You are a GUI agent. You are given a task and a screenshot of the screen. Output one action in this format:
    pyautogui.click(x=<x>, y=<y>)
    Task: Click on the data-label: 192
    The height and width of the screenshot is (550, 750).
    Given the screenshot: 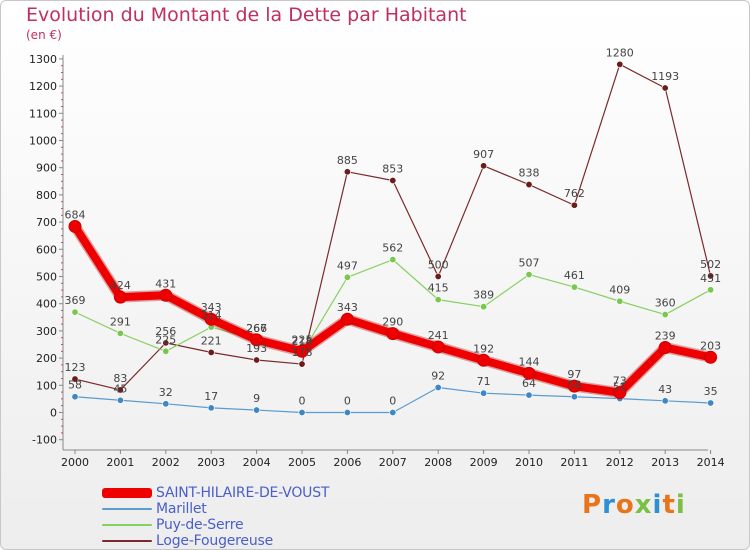 What is the action you would take?
    pyautogui.click(x=483, y=348)
    